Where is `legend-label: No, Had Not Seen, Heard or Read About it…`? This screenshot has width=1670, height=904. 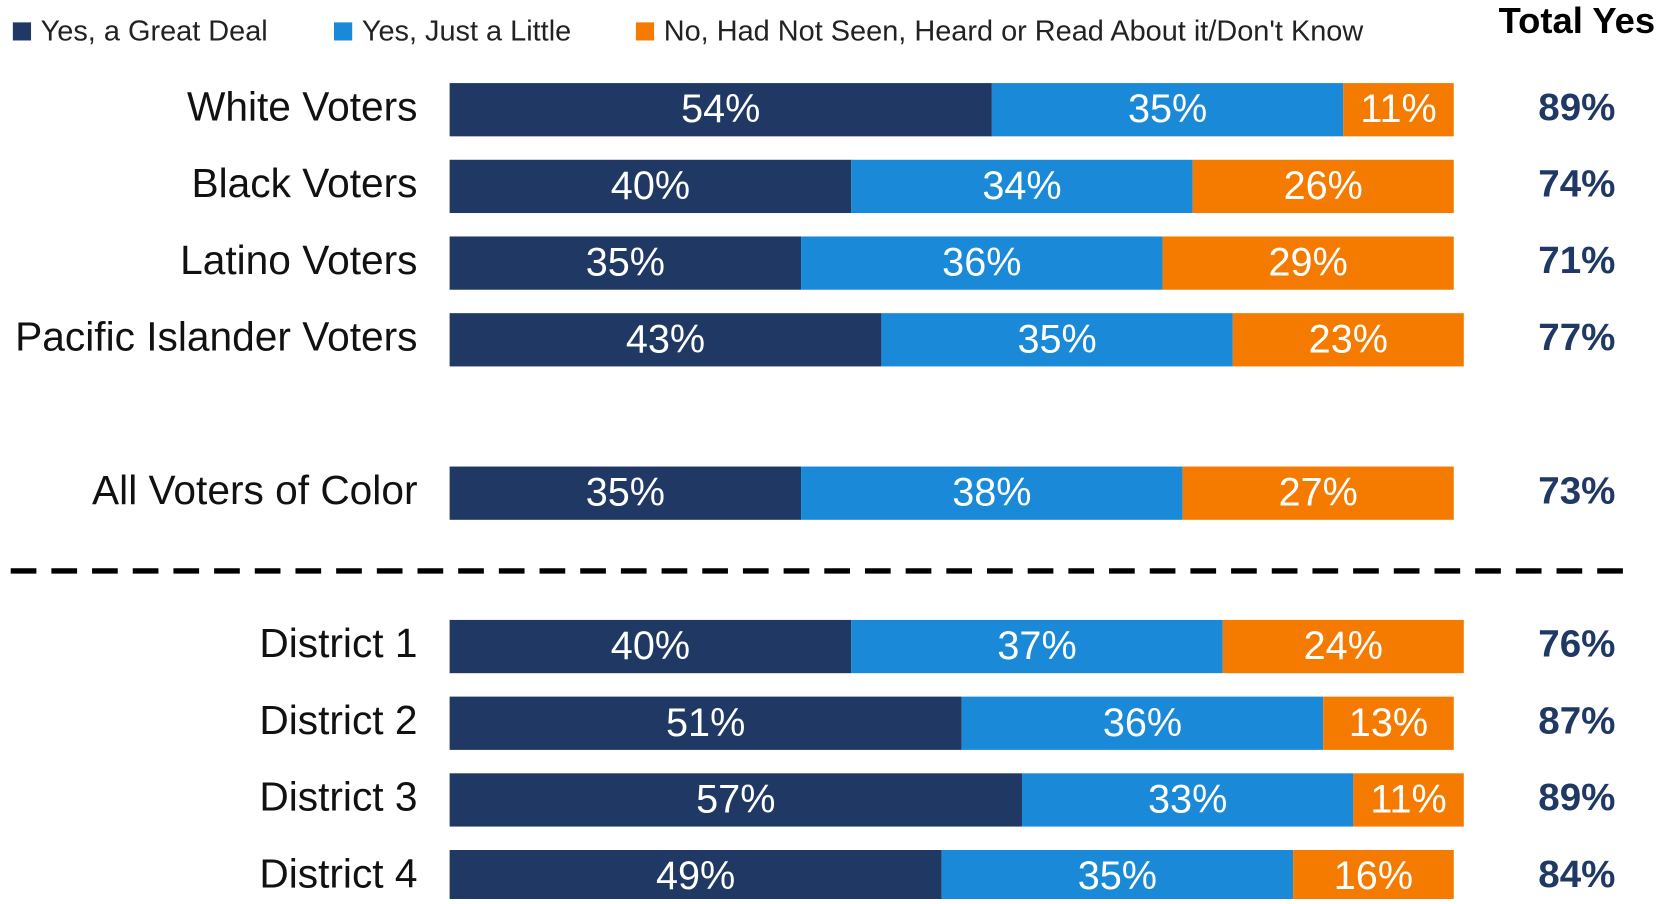 legend-label: No, Had Not Seen, Heard or Read About it… is located at coordinates (1014, 32).